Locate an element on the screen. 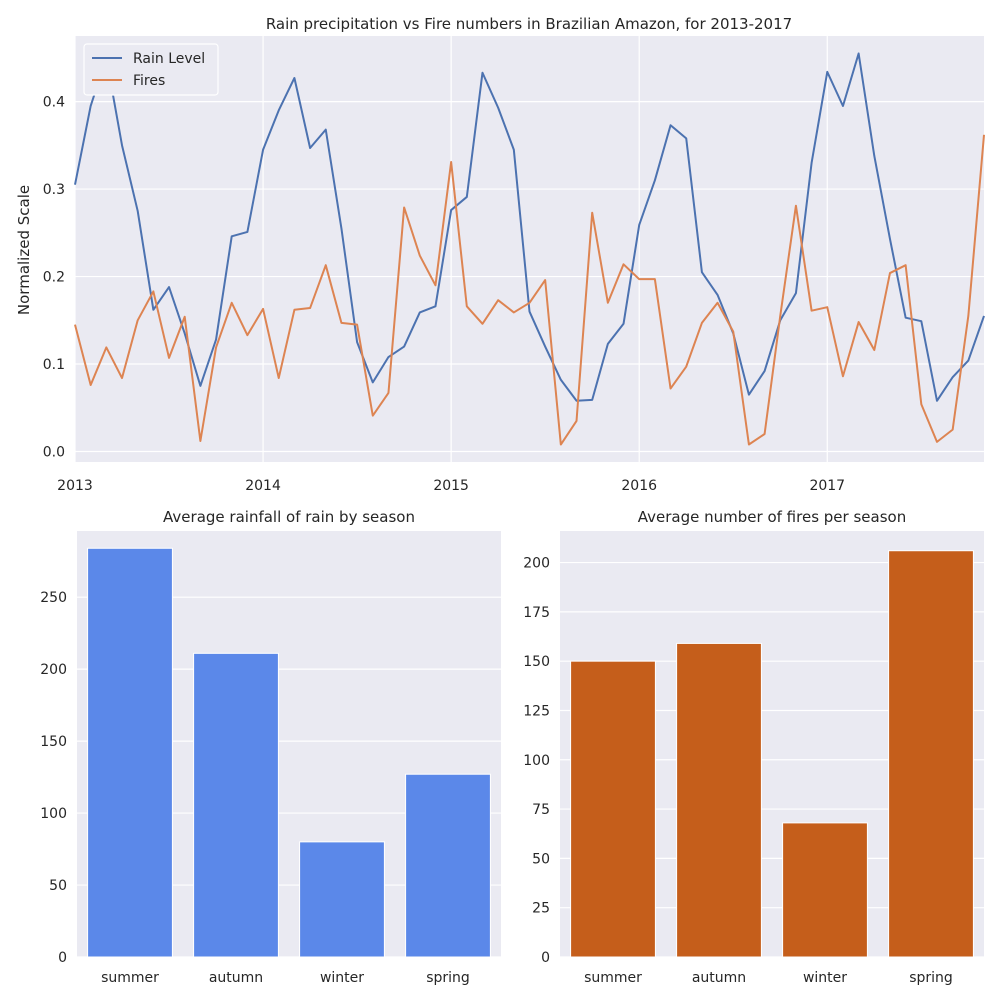 This screenshot has height=1000, width=1000. rain-bar-summer is located at coordinates (130, 752).